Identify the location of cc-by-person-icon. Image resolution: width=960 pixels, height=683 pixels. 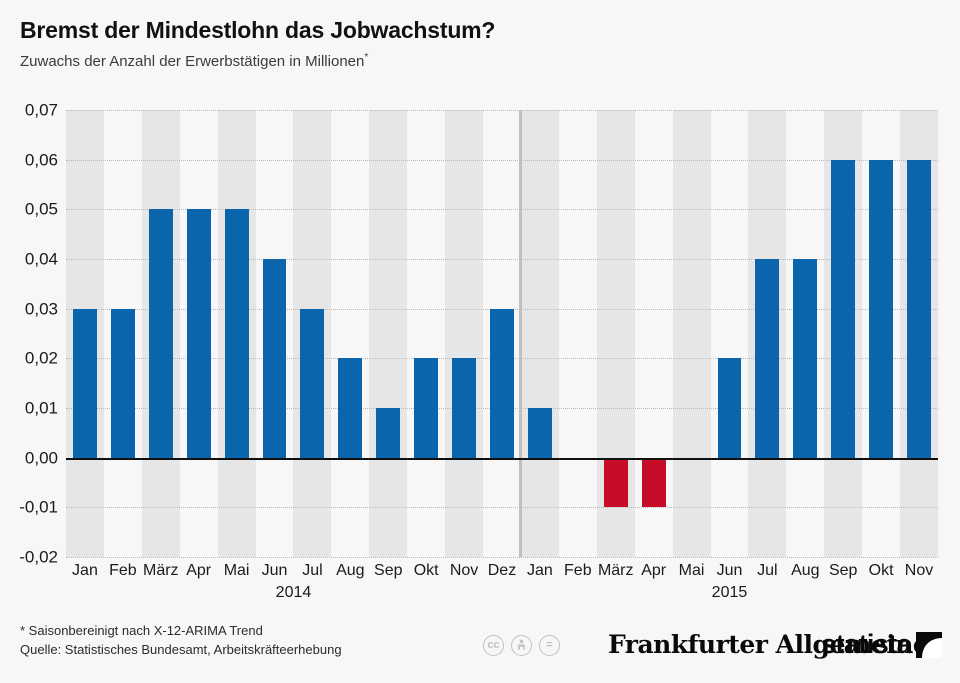
(521, 645).